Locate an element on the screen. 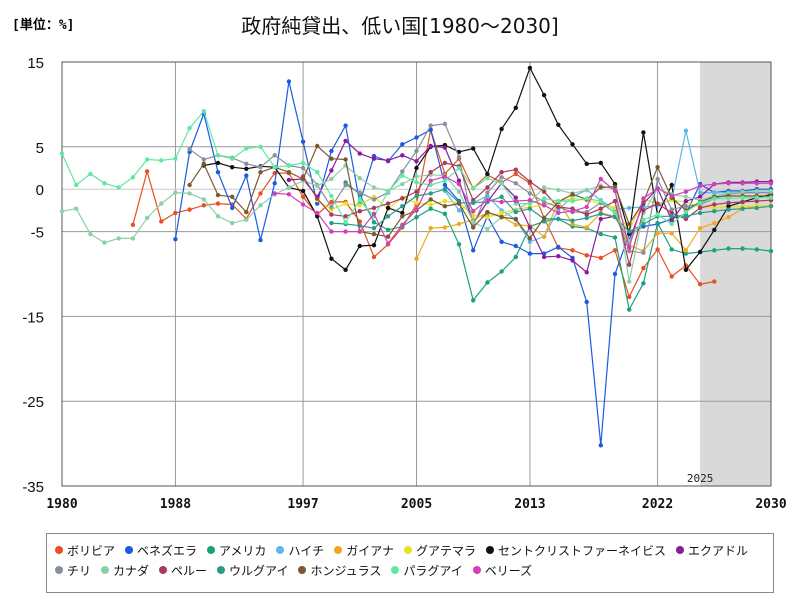 The image size is (800, 600). legend-label: カナダ is located at coordinates (131, 570).